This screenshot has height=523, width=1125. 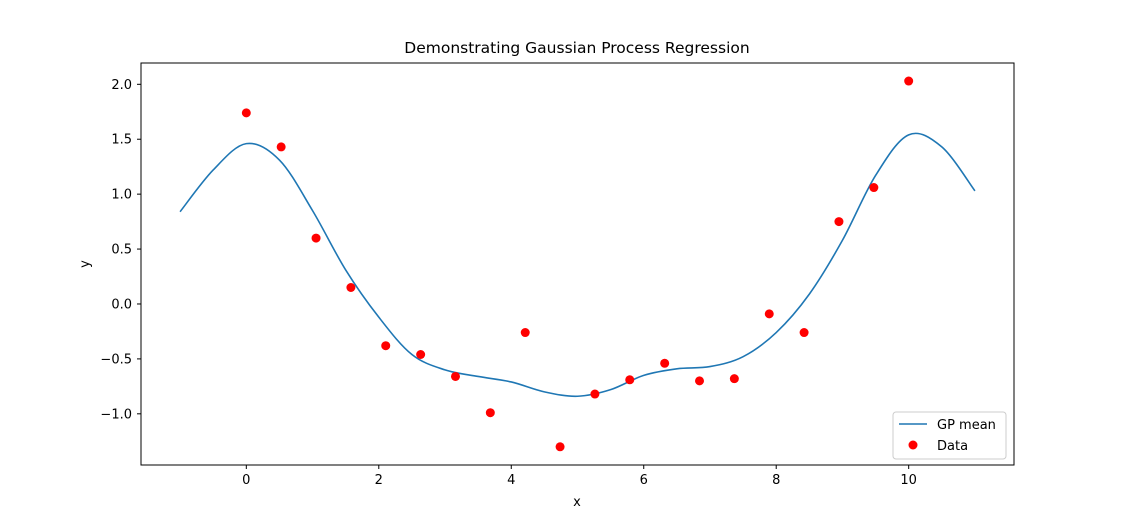 What do you see at coordinates (966, 425) in the screenshot?
I see `legend-label-gp-mean: GP mean` at bounding box center [966, 425].